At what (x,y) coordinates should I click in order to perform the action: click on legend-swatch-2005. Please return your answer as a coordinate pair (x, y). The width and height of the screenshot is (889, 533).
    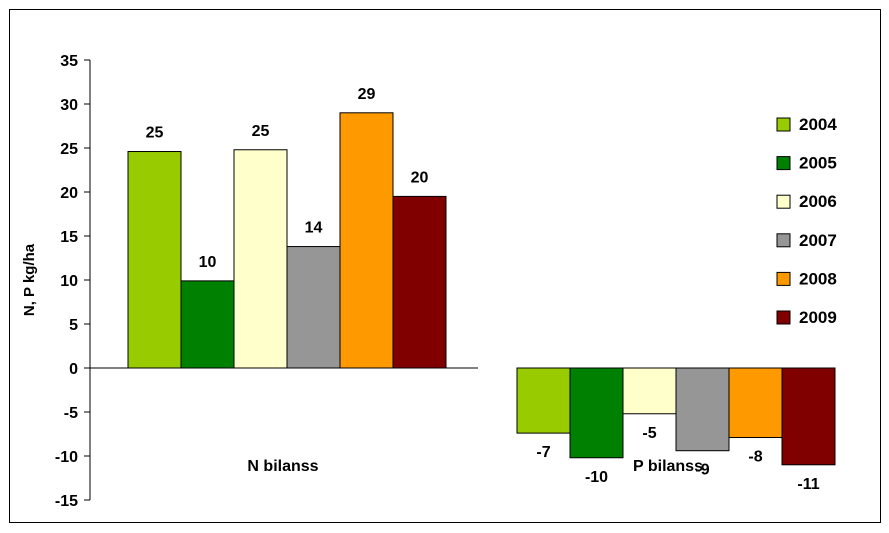
    Looking at the image, I should click on (783, 163).